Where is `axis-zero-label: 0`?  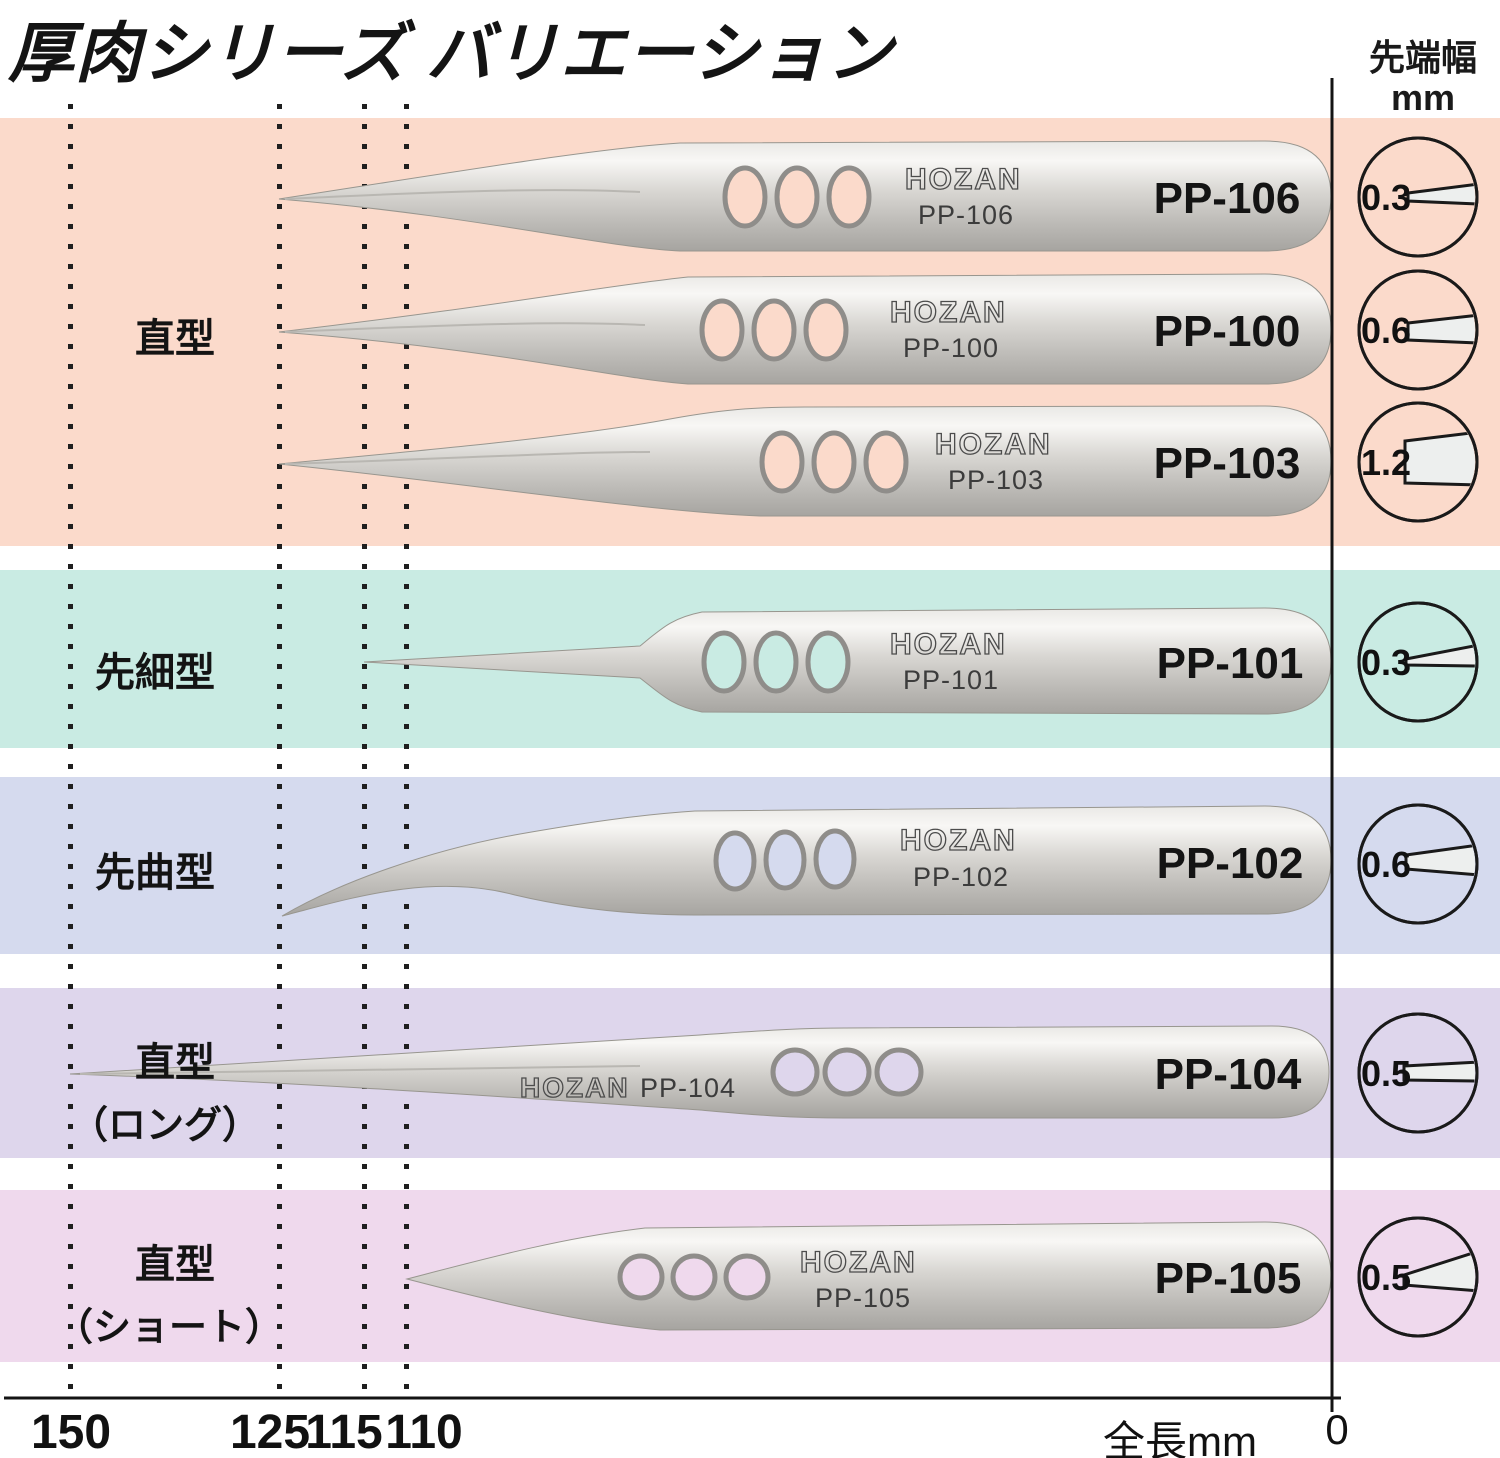 axis-zero-label: 0 is located at coordinates (1337, 1429).